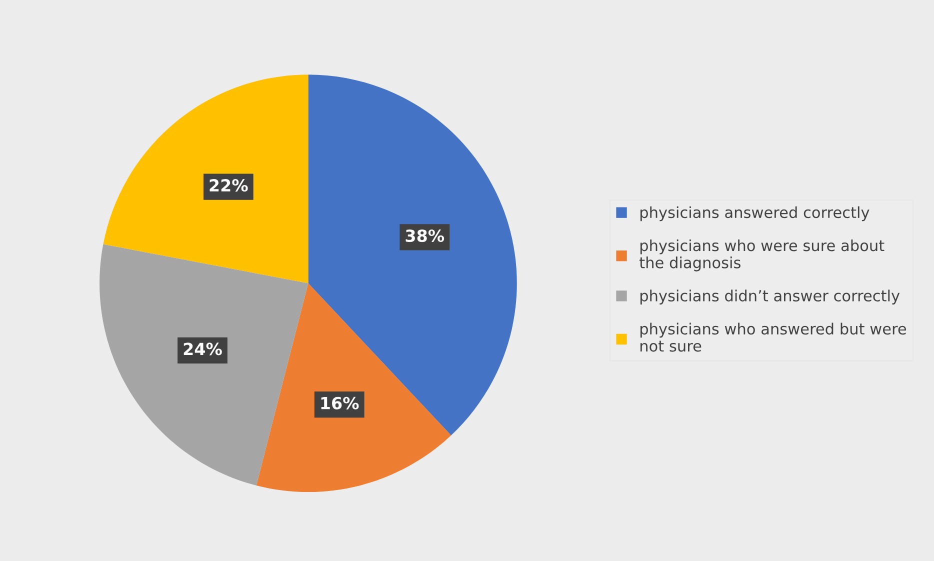 This screenshot has width=934, height=561. I want to click on data-label: 24%, so click(203, 349).